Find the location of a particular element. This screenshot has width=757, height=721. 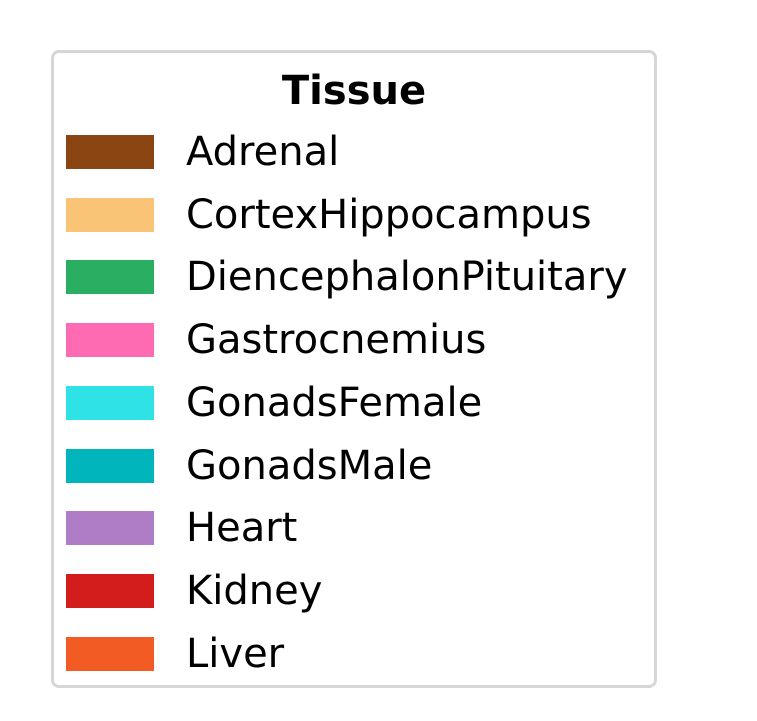

legend-item: GonadsMale is located at coordinates (249, 466).